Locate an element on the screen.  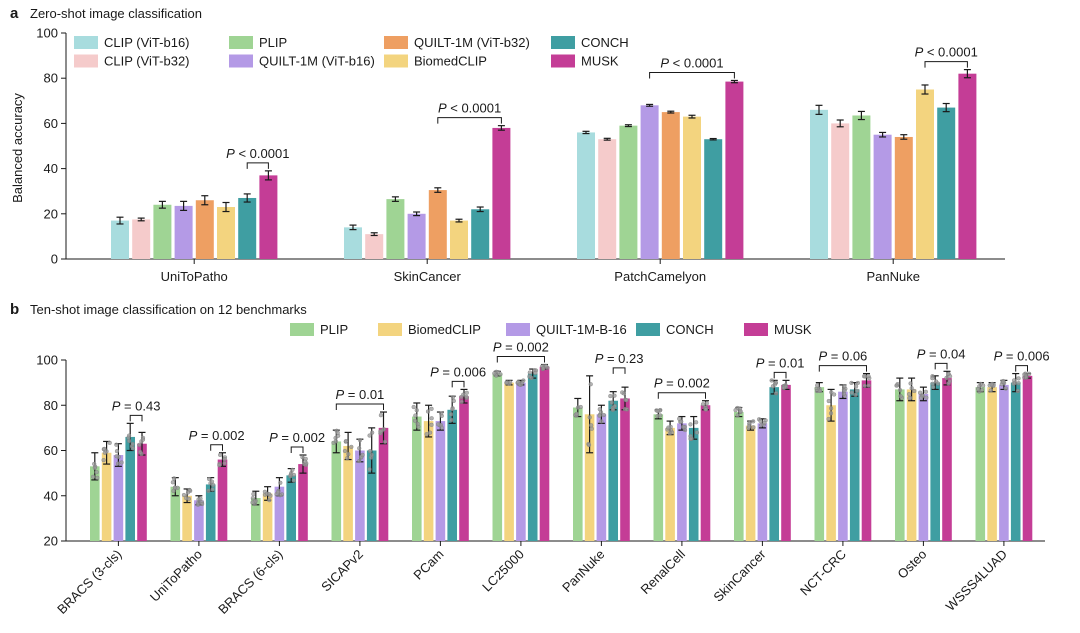
legend-swatch-plip is located at coordinates (241, 42).